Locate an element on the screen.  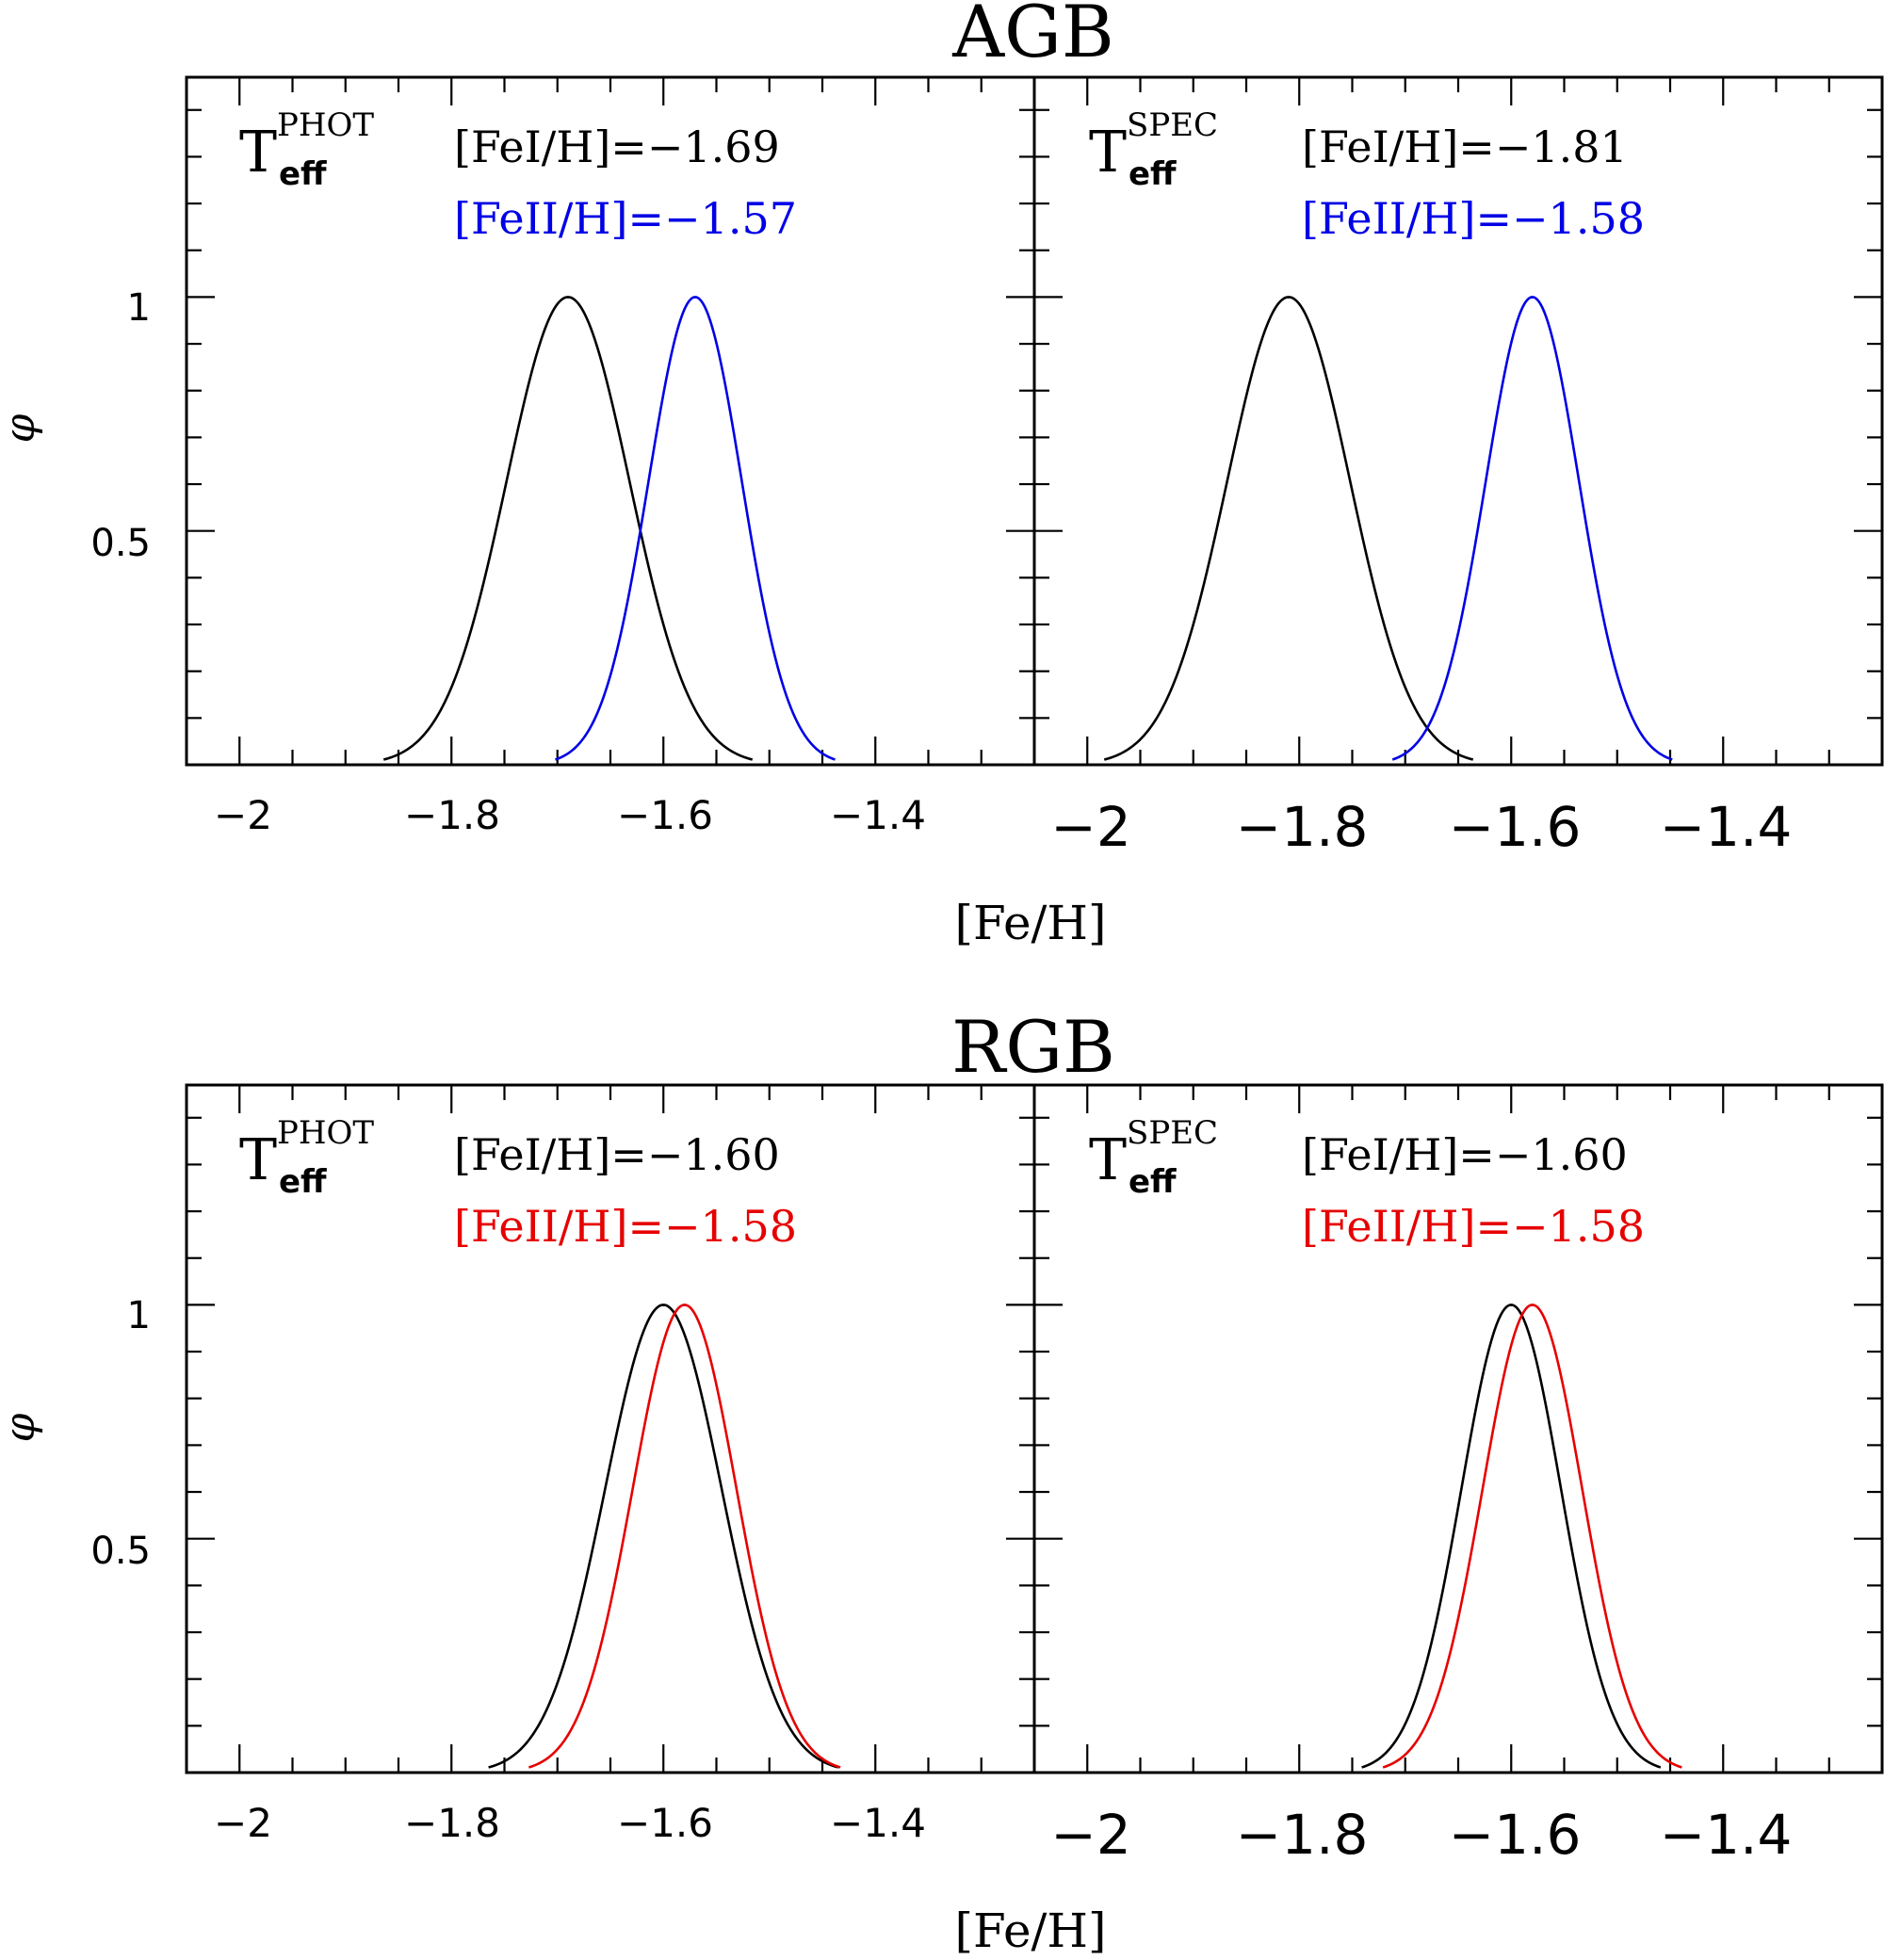
curve-rgb-phot-fe1 is located at coordinates (663, 1536).